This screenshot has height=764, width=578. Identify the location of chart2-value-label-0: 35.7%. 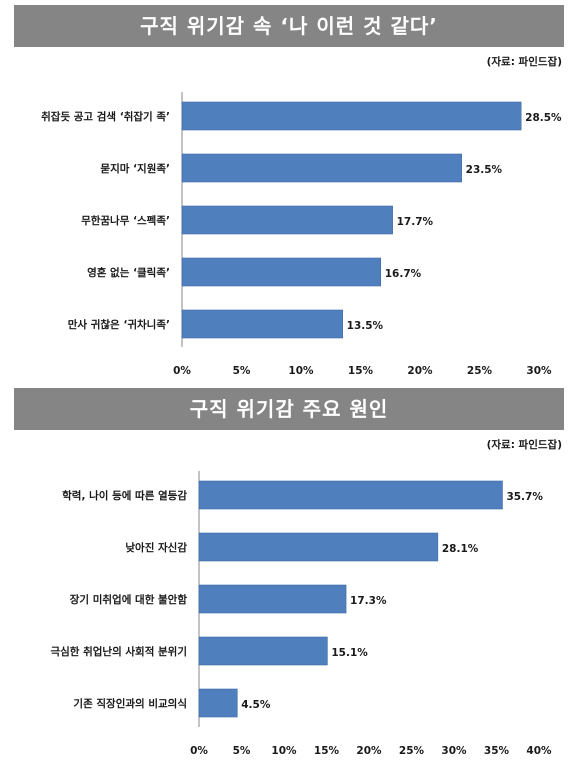
(524, 497).